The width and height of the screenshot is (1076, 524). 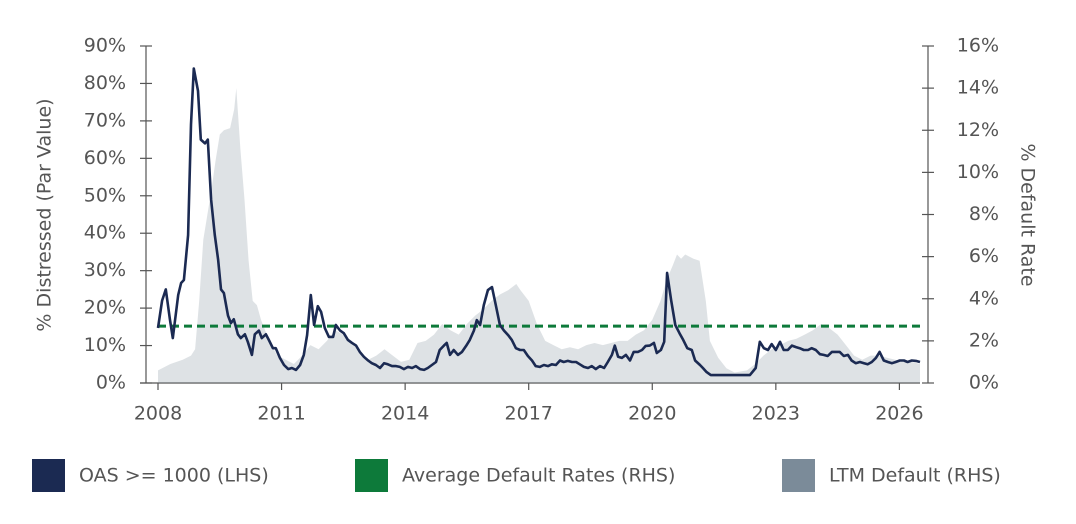 What do you see at coordinates (105, 345) in the screenshot?
I see `y-tick-label: 10%` at bounding box center [105, 345].